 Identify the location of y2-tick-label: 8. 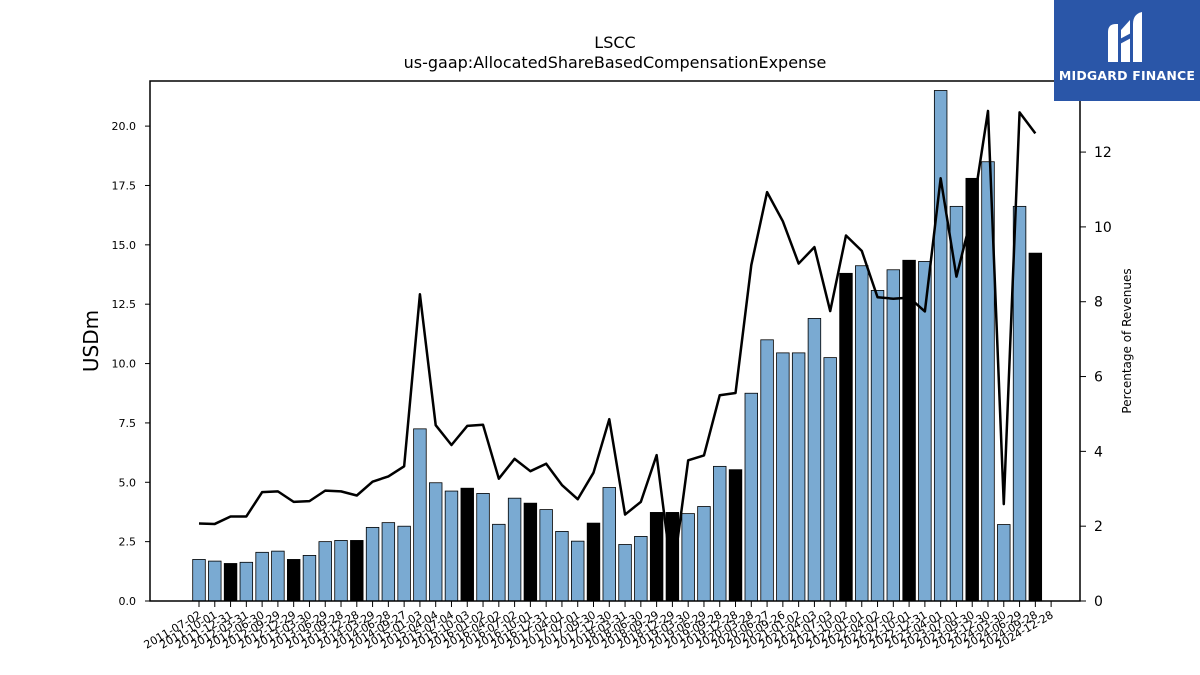
(1098, 303).